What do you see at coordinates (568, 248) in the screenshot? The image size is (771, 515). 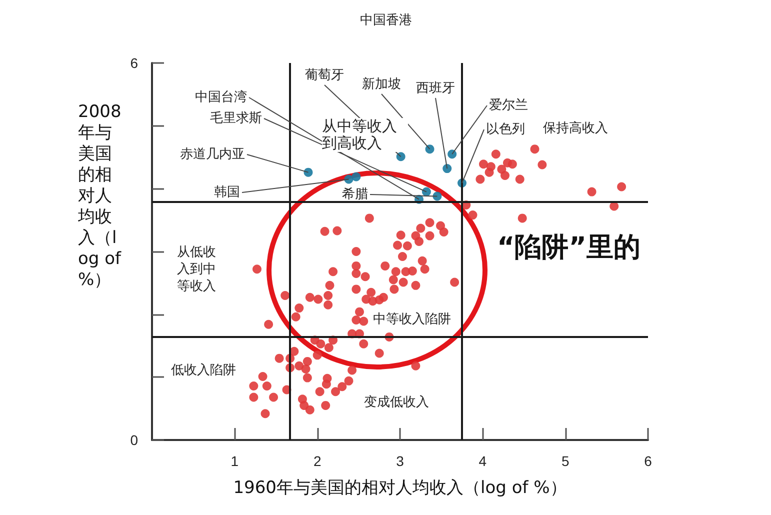 I see `annotation: “陷阱”里的` at bounding box center [568, 248].